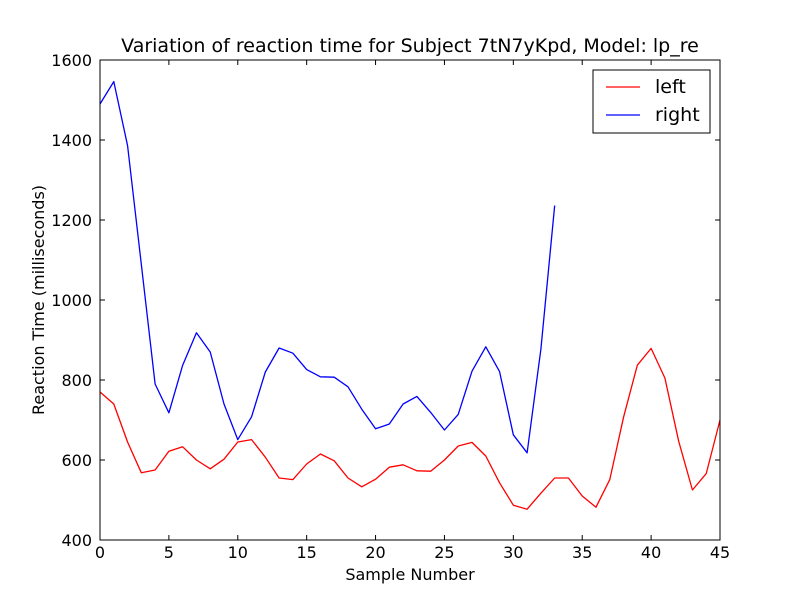  Describe the element at coordinates (71, 60) in the screenshot. I see `y-tick-label: 1600` at that location.